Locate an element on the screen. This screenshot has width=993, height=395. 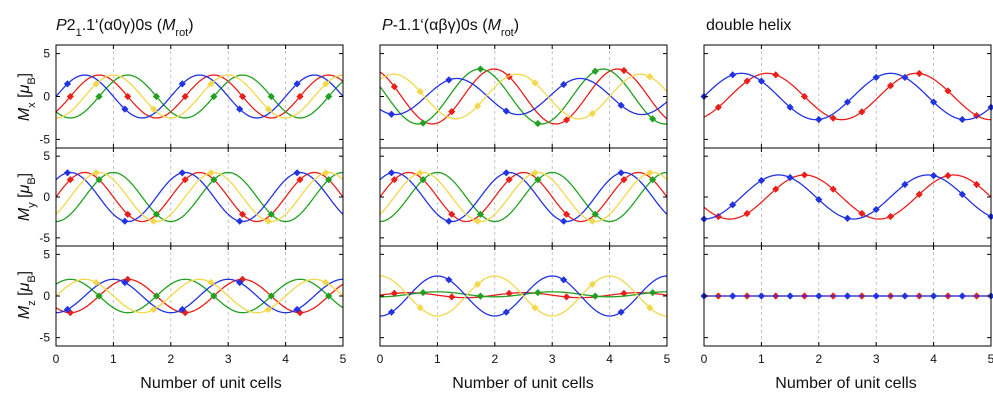
panel-mz-col3: 0 1 2 3 4 5 is located at coordinates (846, 305).